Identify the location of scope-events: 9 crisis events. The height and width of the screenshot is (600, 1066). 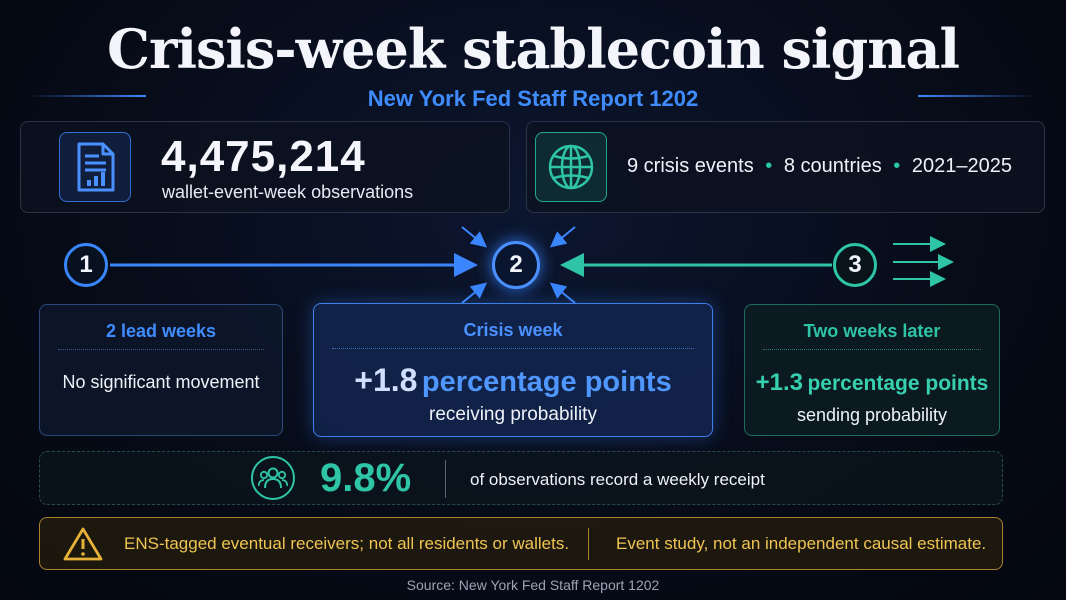
(690, 166).